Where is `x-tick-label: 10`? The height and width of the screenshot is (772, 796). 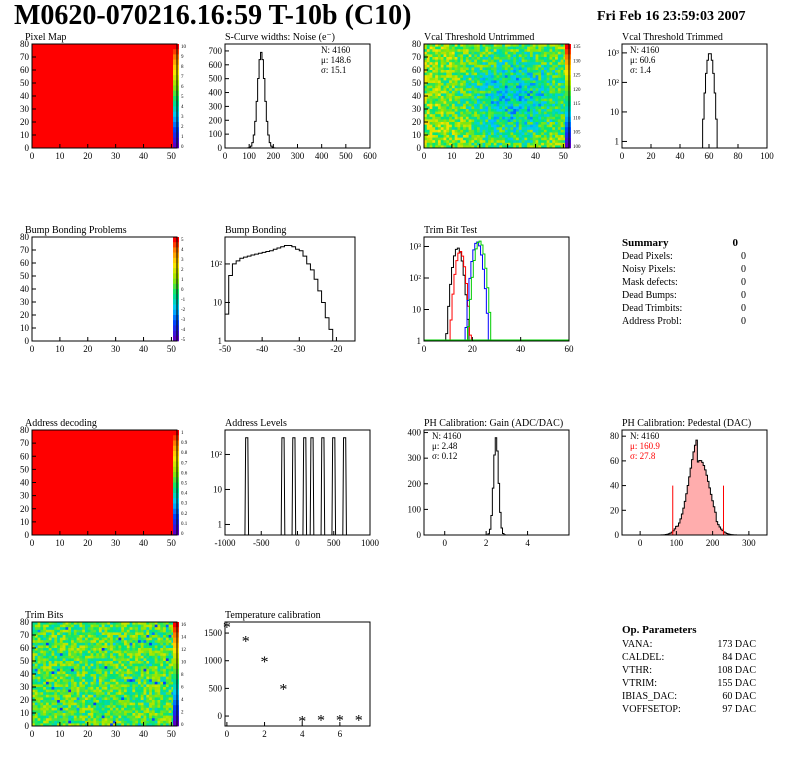 x-tick-label: 10 is located at coordinates (60, 349).